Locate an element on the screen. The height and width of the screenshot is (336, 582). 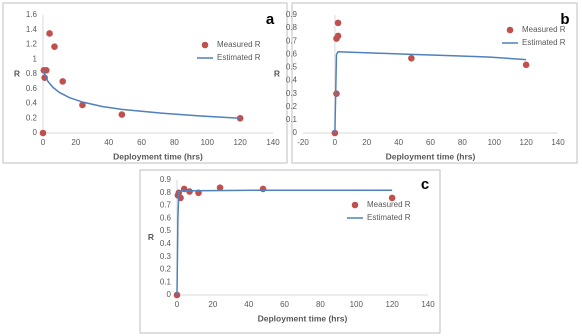
panel-label: b is located at coordinates (564, 19).